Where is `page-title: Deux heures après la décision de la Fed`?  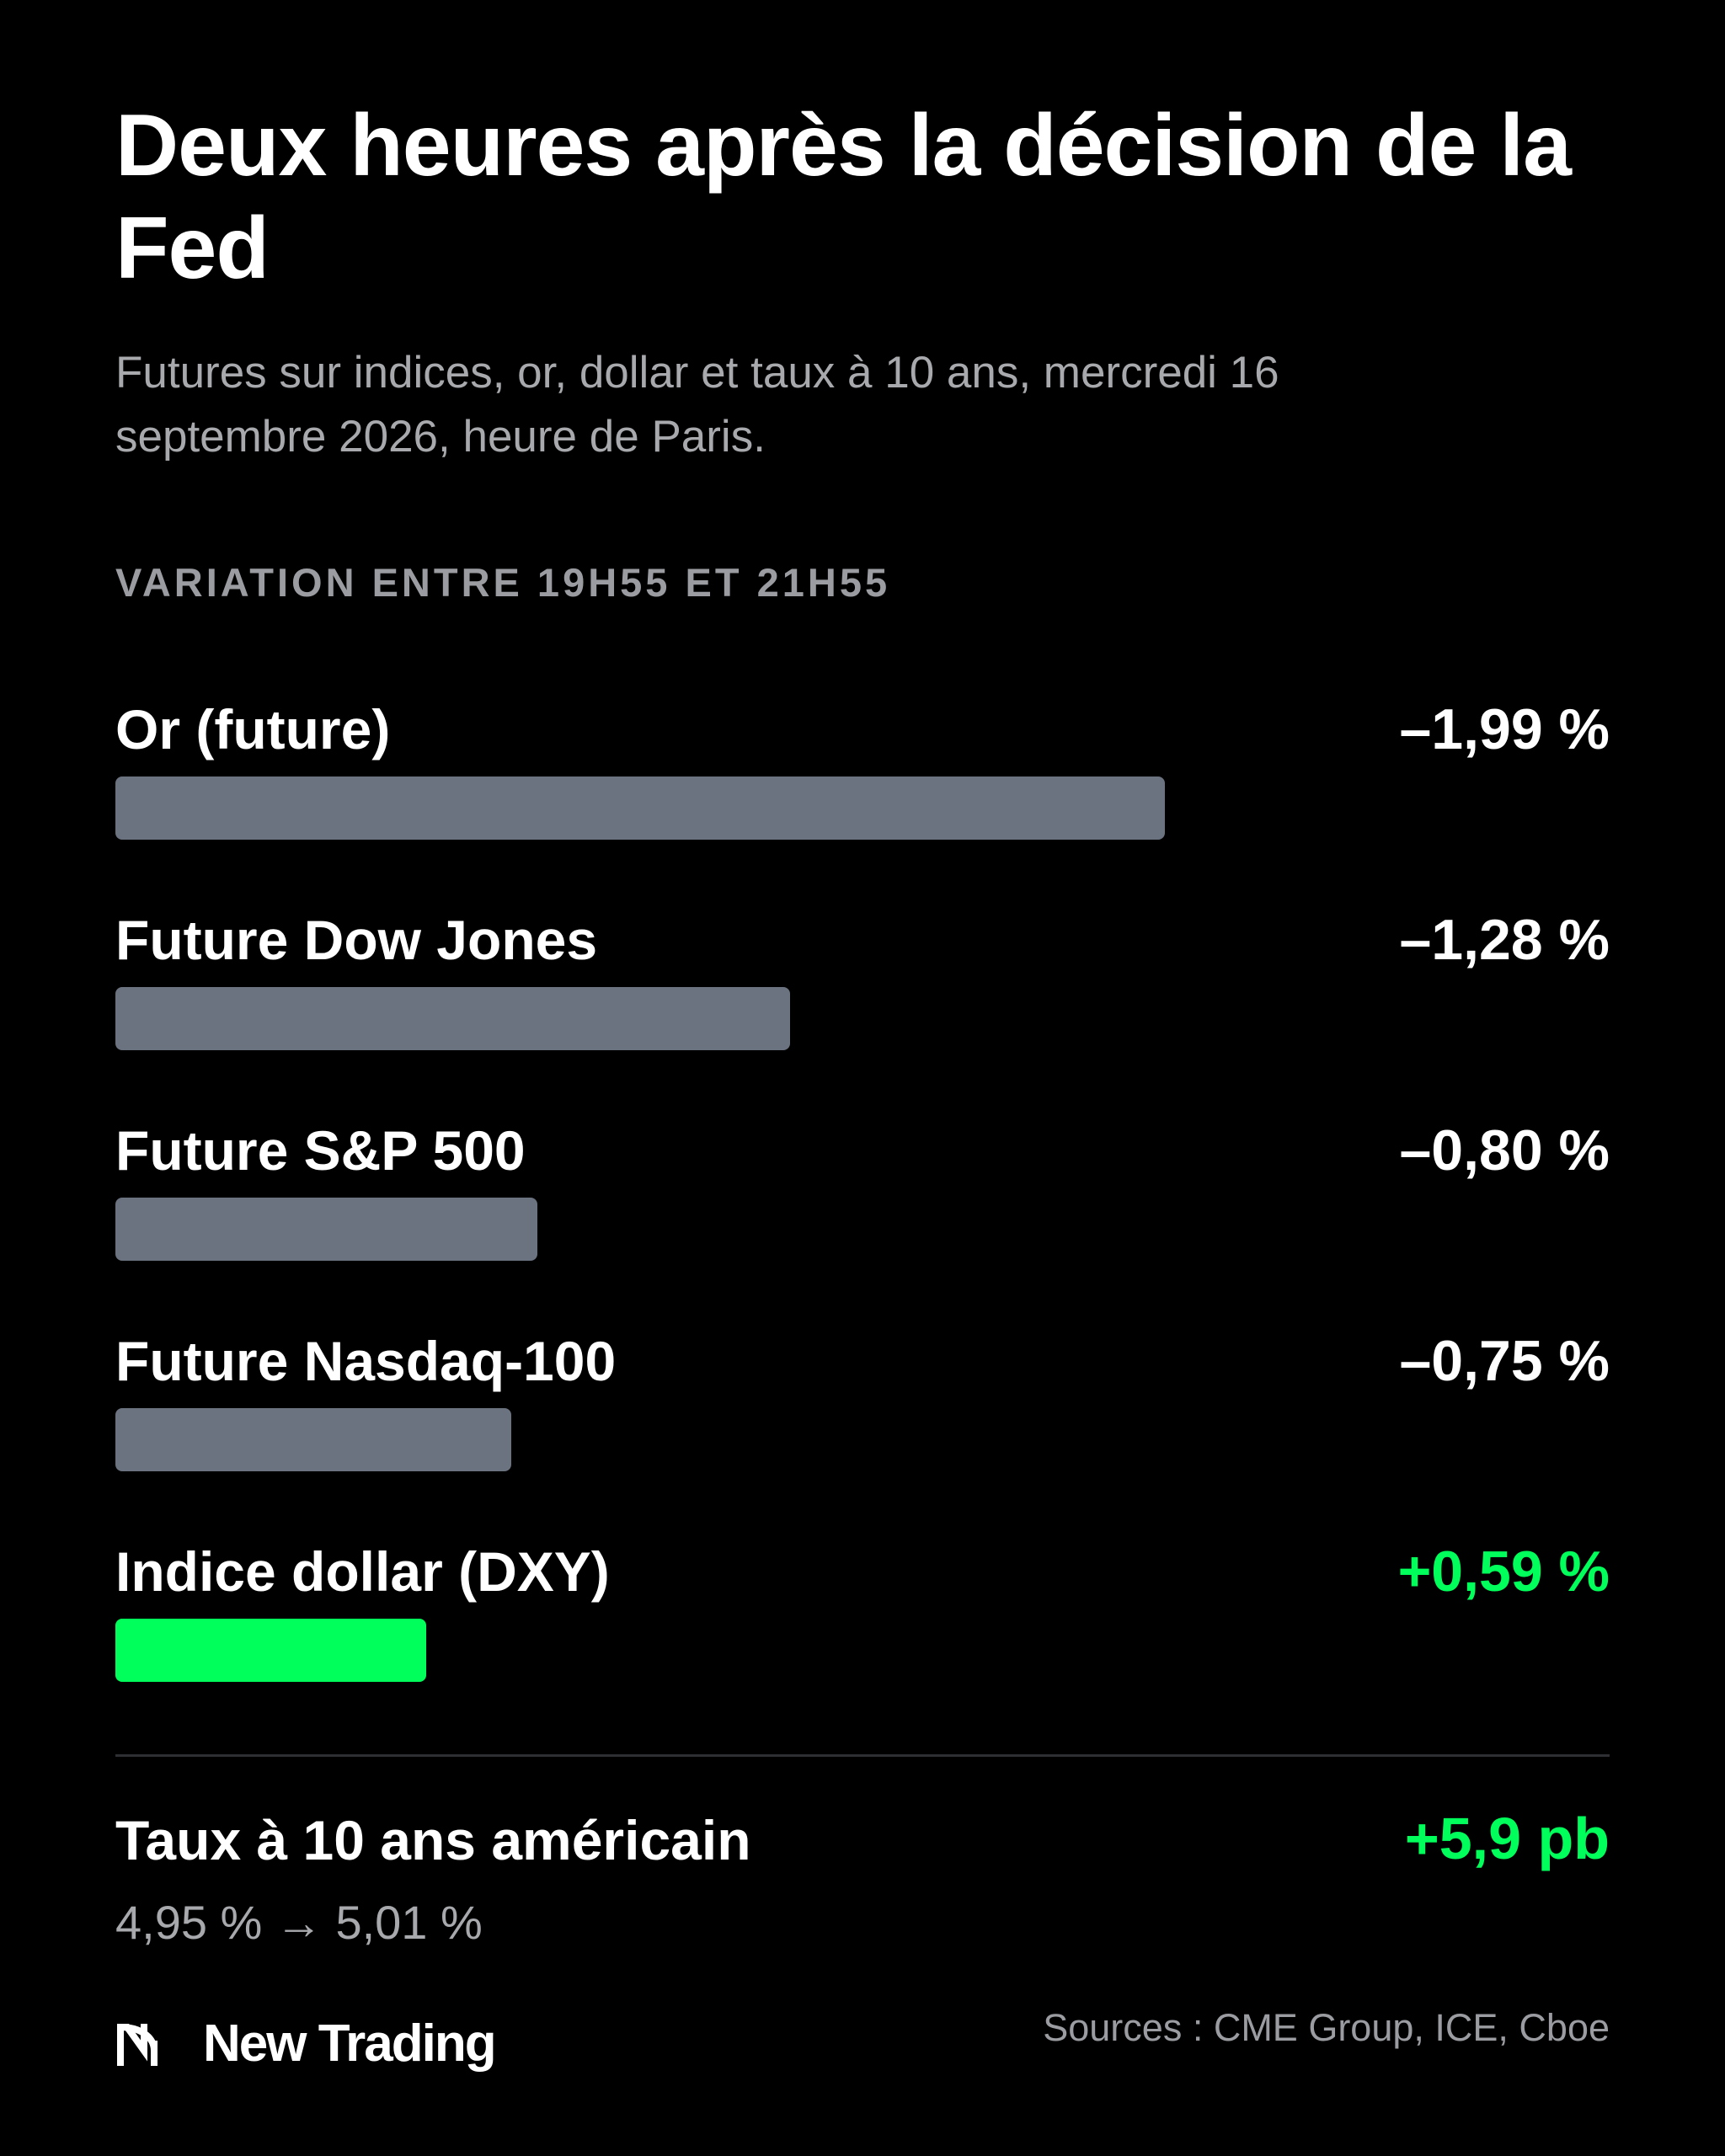 page-title: Deux heures après la décision de la Fed is located at coordinates (843, 197).